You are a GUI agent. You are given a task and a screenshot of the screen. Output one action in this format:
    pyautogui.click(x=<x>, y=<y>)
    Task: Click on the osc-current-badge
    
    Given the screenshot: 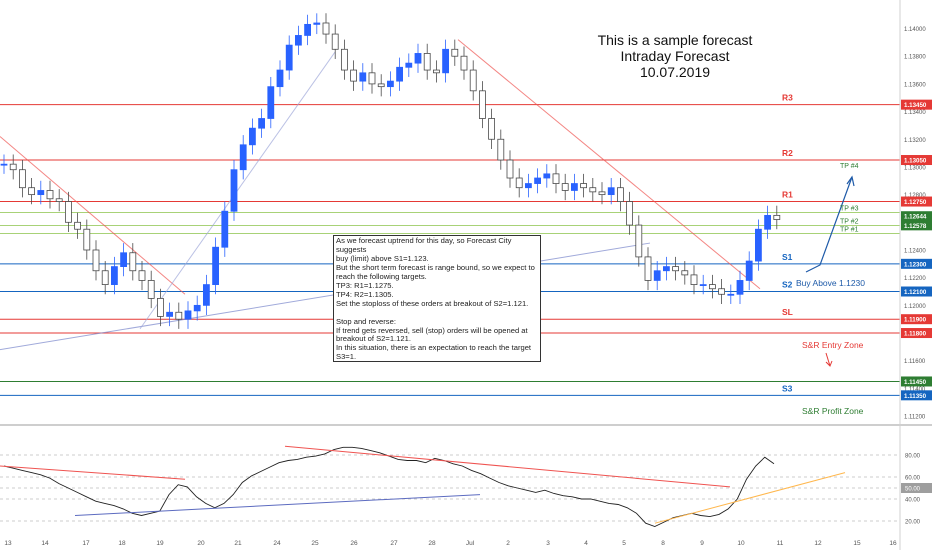 What is the action you would take?
    pyautogui.click(x=916, y=488)
    